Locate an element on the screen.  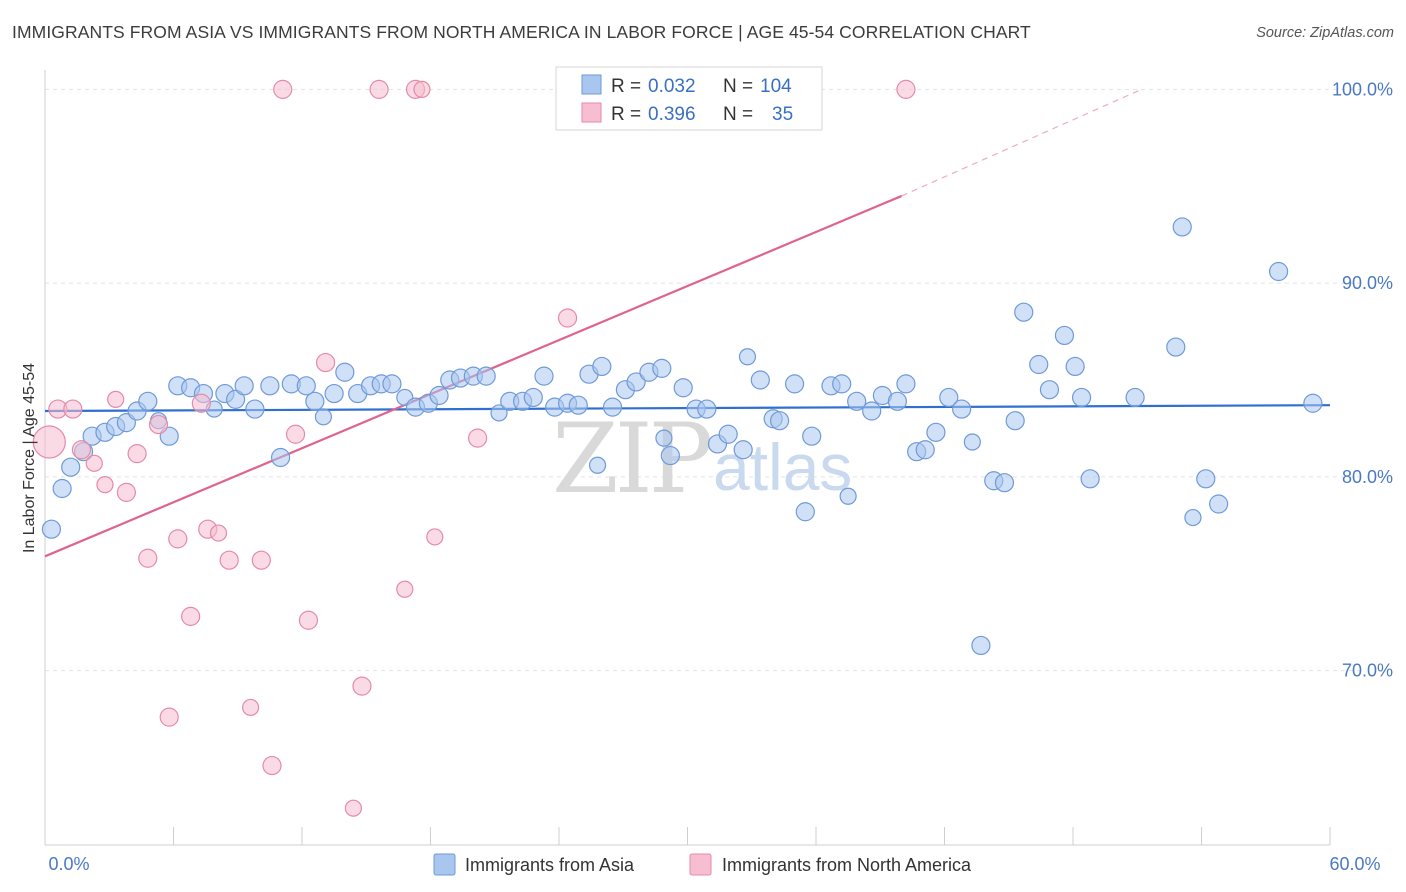
watermark-zip: ZIP is located at coordinates (631, 459).